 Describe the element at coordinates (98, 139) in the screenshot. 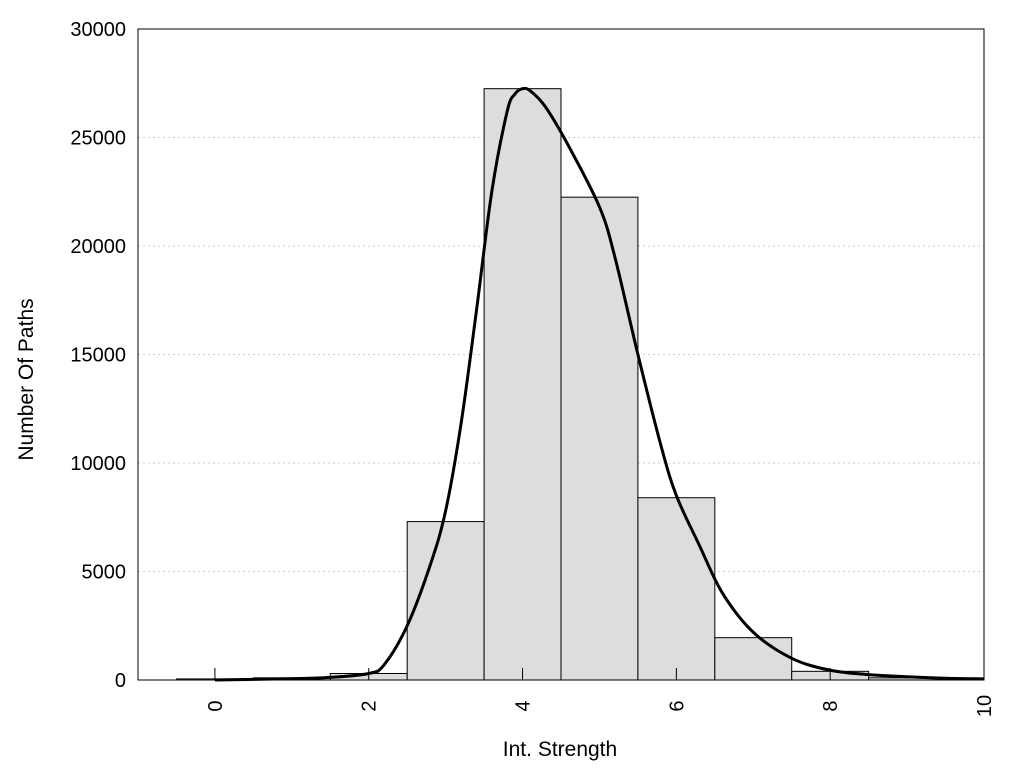

I see `y-tick-label: 25000` at that location.